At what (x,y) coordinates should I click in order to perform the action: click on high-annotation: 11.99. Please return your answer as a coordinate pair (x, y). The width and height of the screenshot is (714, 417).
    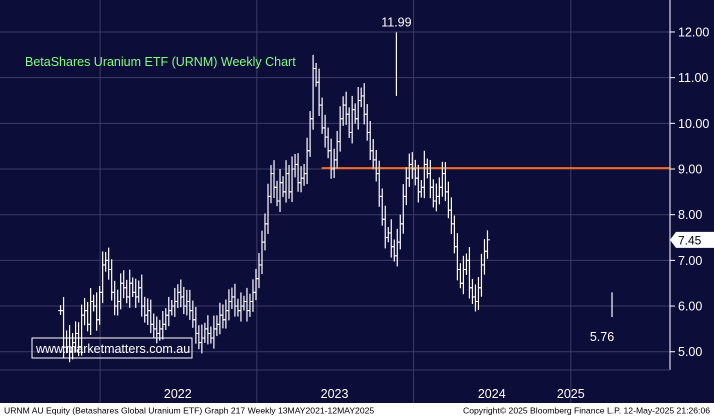
    Looking at the image, I should click on (396, 22).